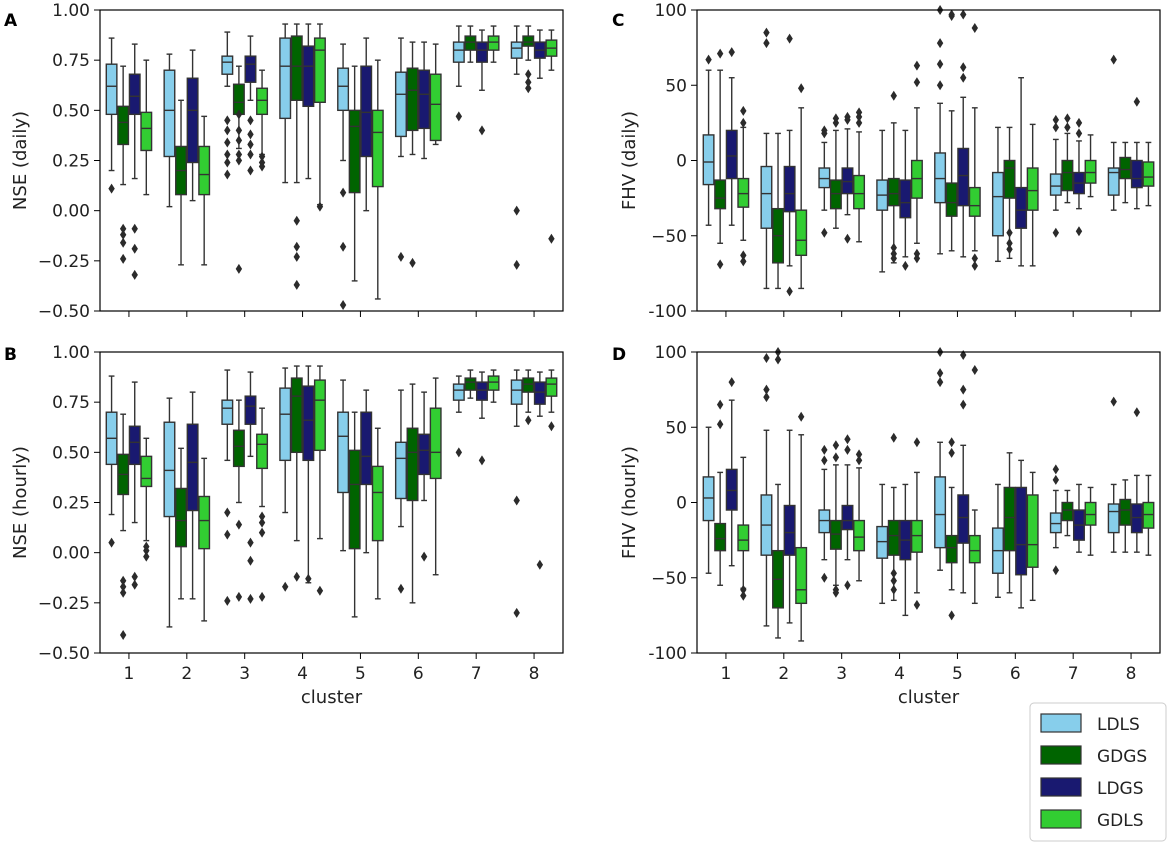  Describe the element at coordinates (71, 162) in the screenshot. I see `y-tick-label: 0.25` at that location.